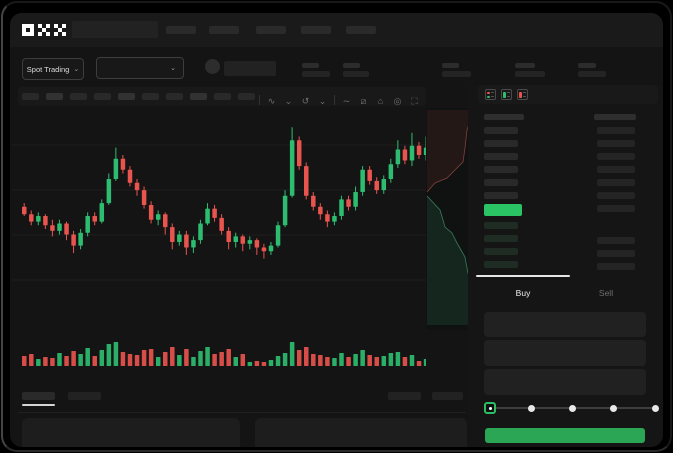 Image resolution: width=673 pixels, height=453 pixels. I want to click on toolbar-divider, so click(334, 99).